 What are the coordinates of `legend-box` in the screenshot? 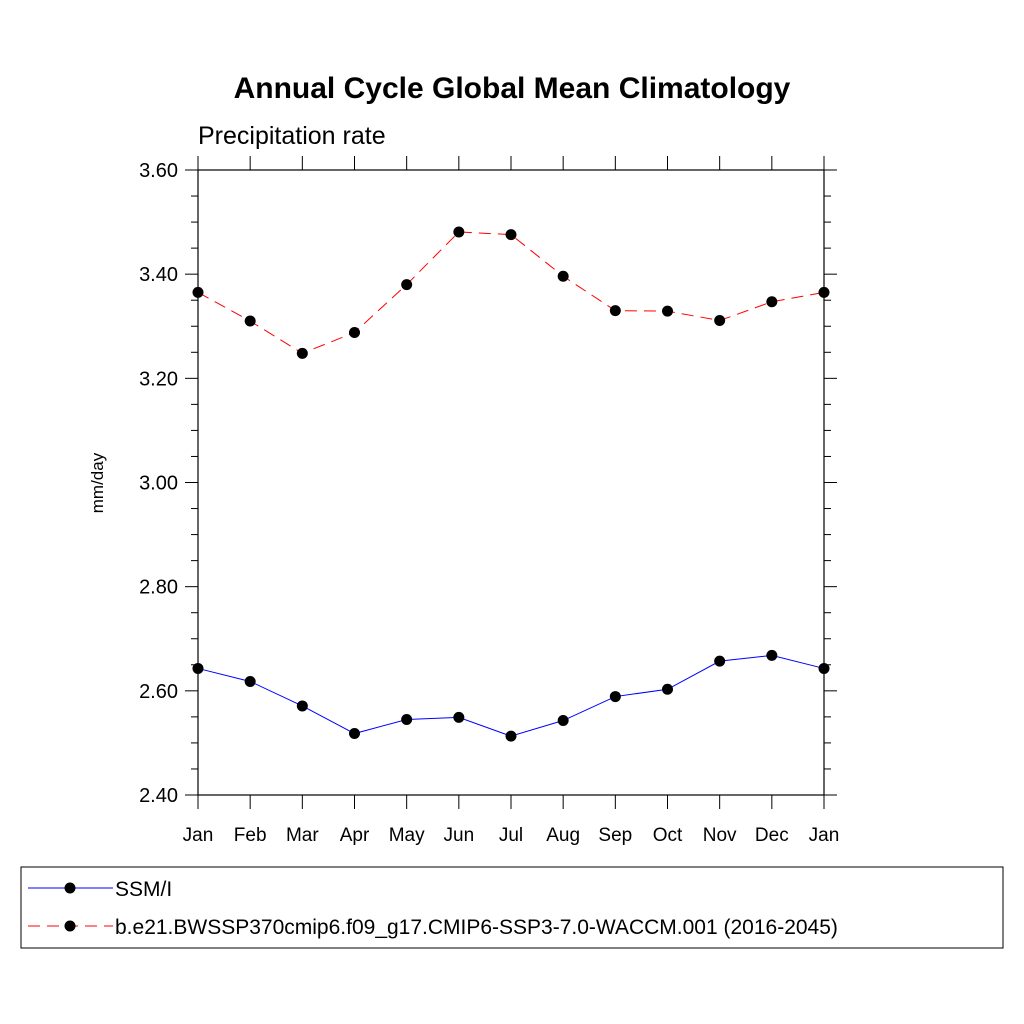 It's located at (512, 907).